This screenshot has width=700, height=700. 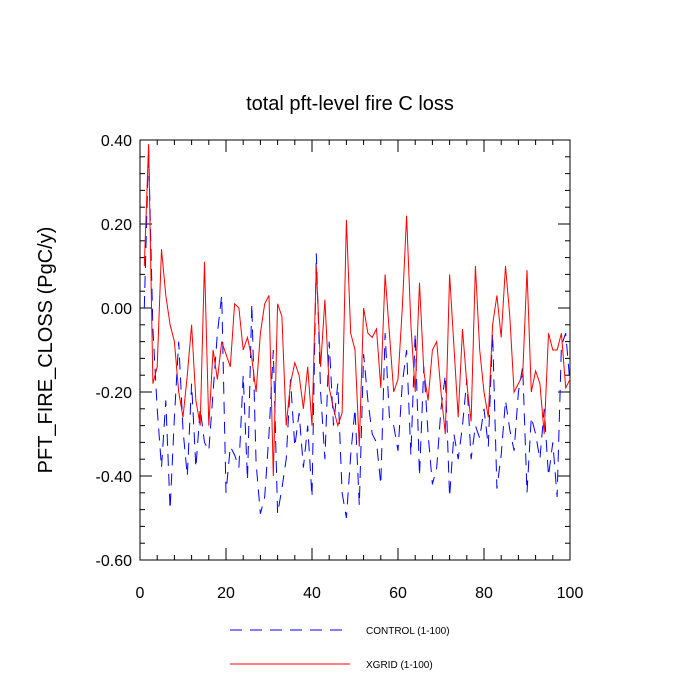 I want to click on y-tick-label: 0.20, so click(x=116, y=225).